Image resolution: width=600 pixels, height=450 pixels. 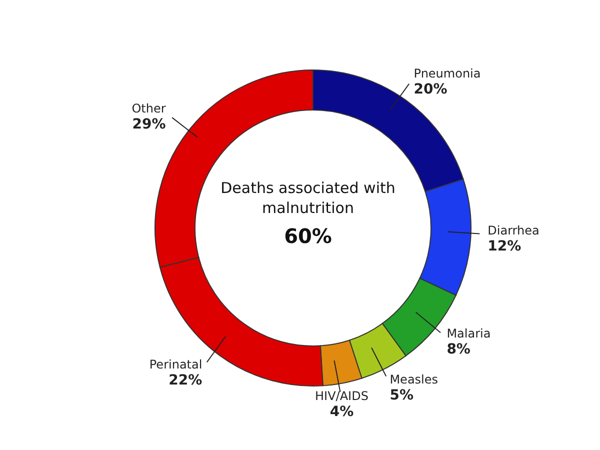 What do you see at coordinates (175, 365) in the screenshot?
I see `slice-label: Perinatal` at bounding box center [175, 365].